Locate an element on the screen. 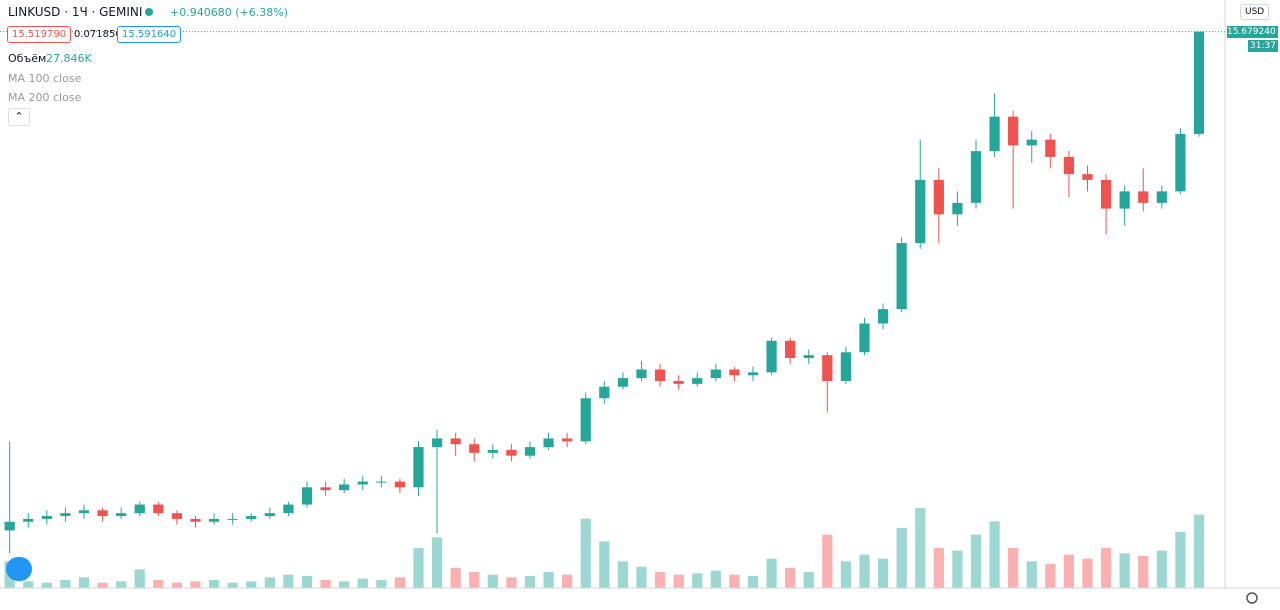 This screenshot has height=610, width=1280. volume-value: 27.846K is located at coordinates (69, 58).